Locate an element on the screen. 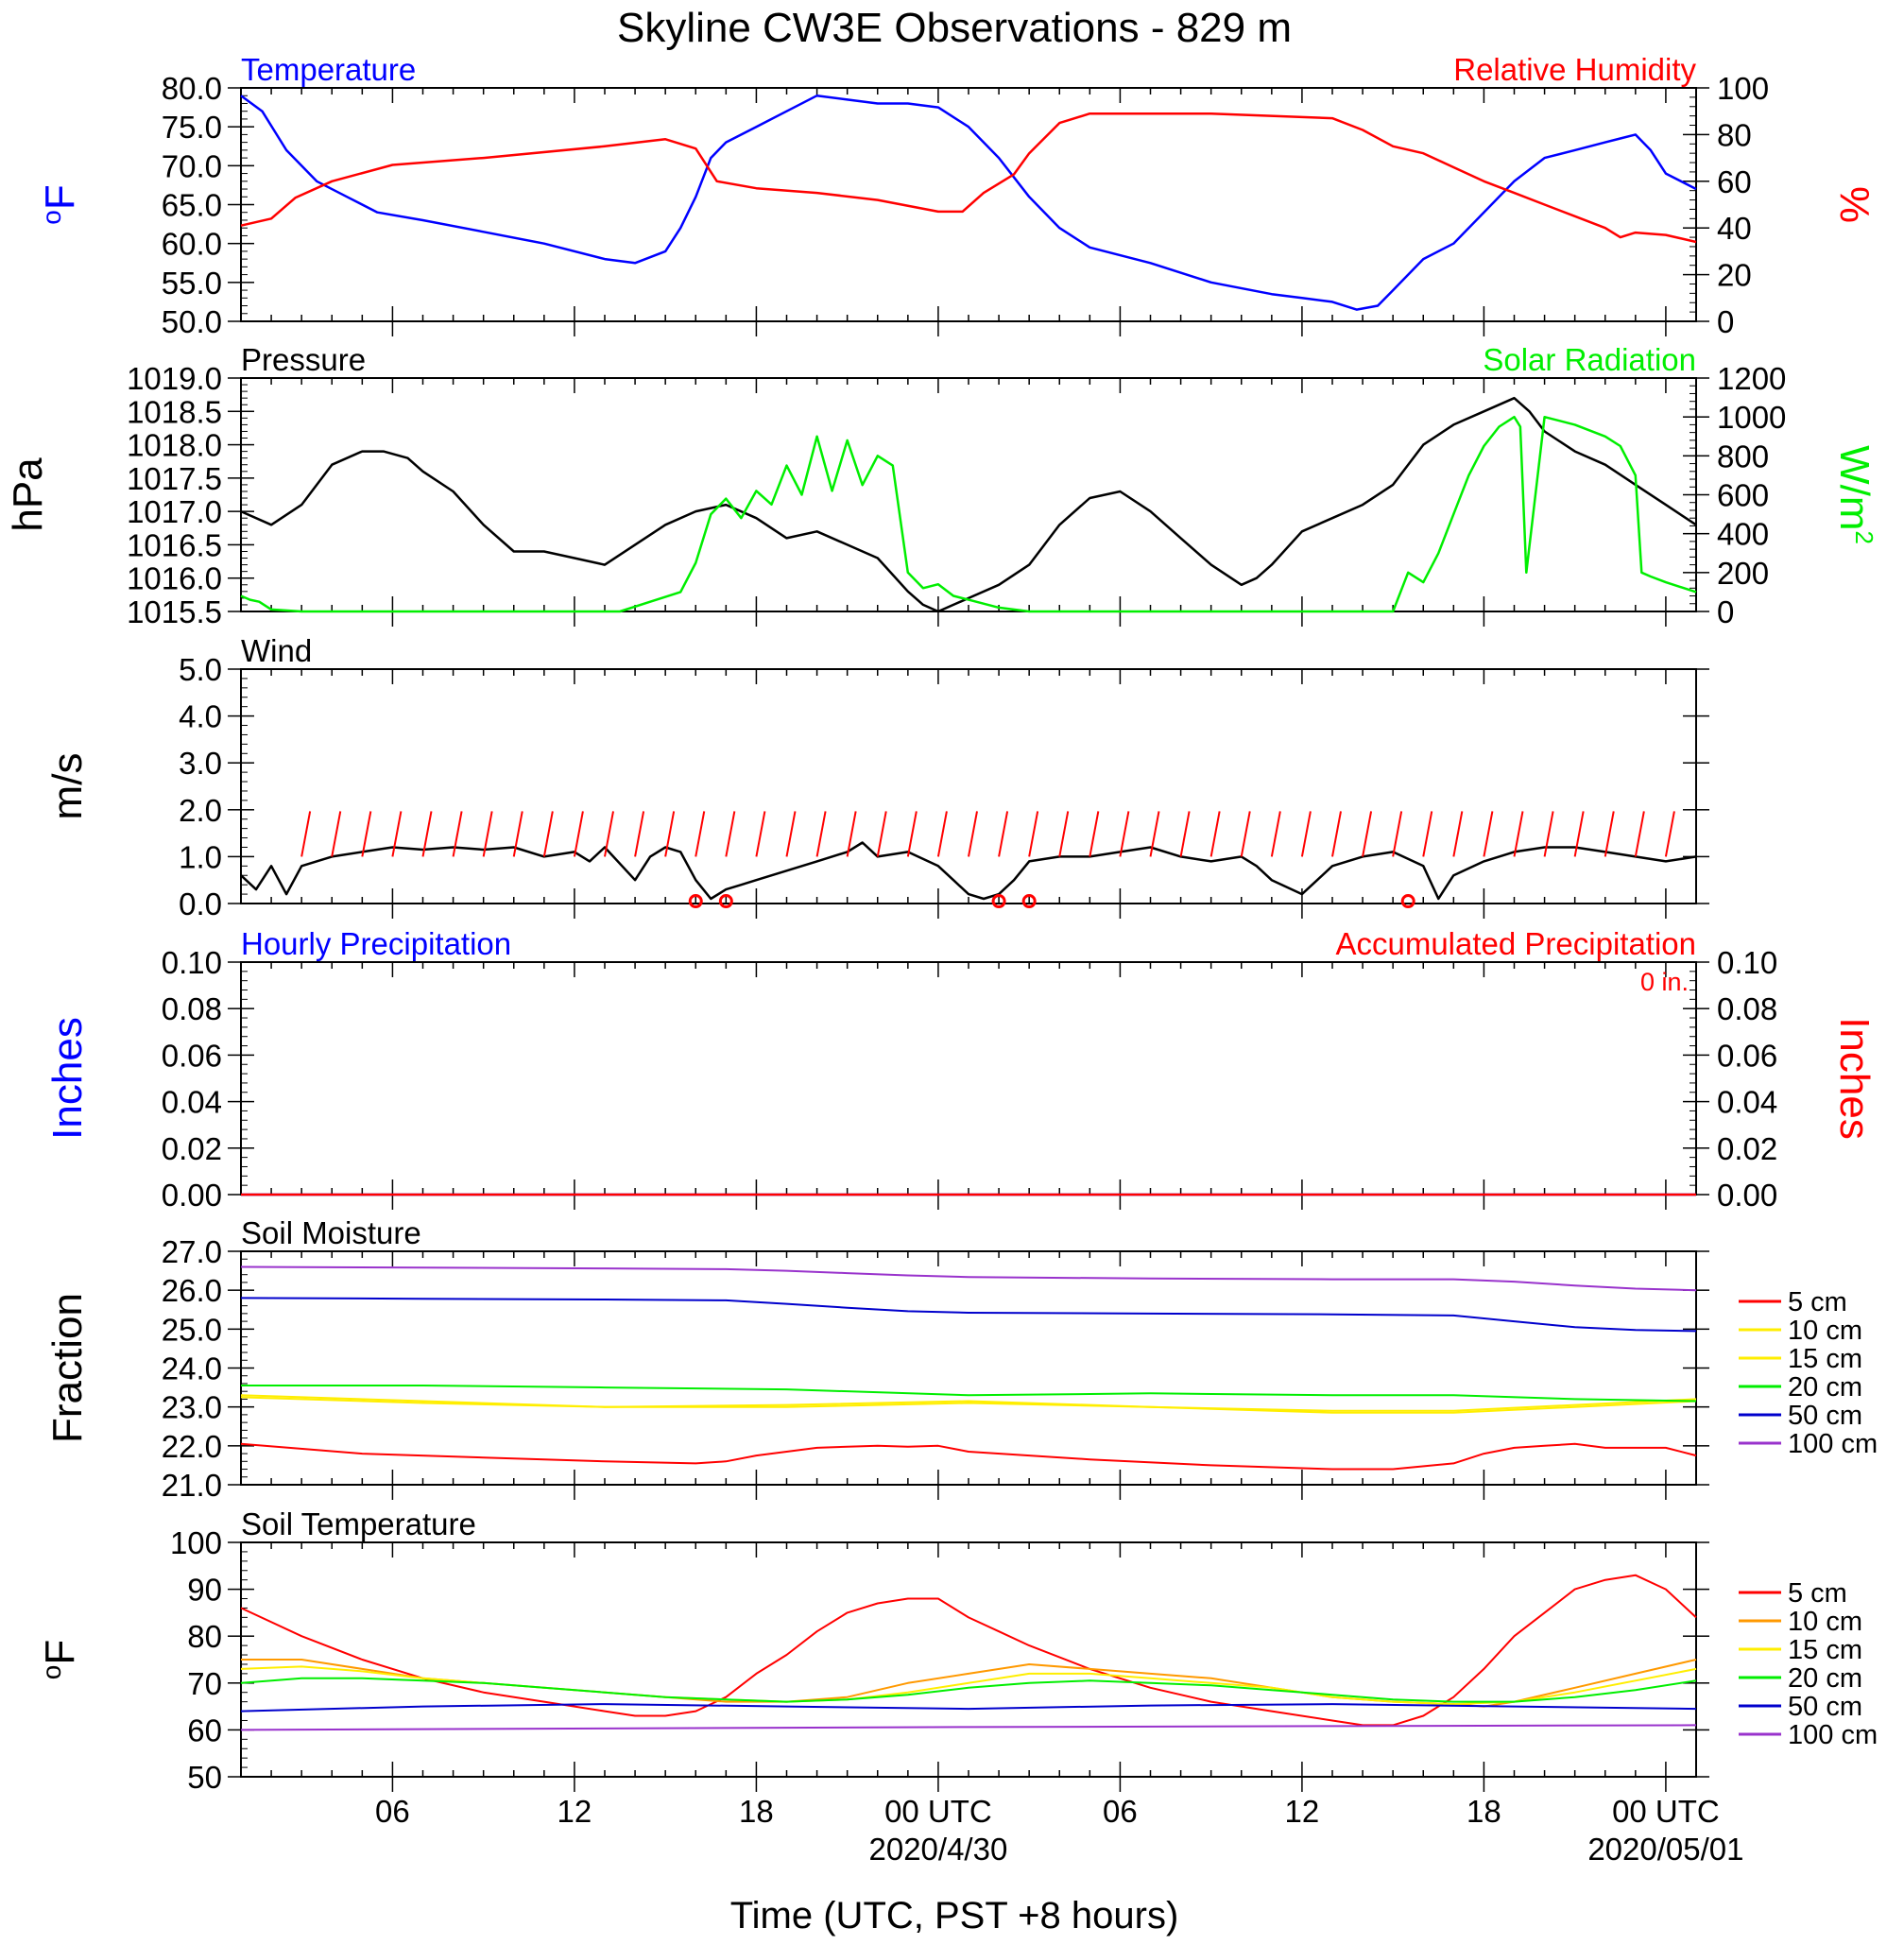  y-right-tick-label: 800 is located at coordinates (1743, 456).